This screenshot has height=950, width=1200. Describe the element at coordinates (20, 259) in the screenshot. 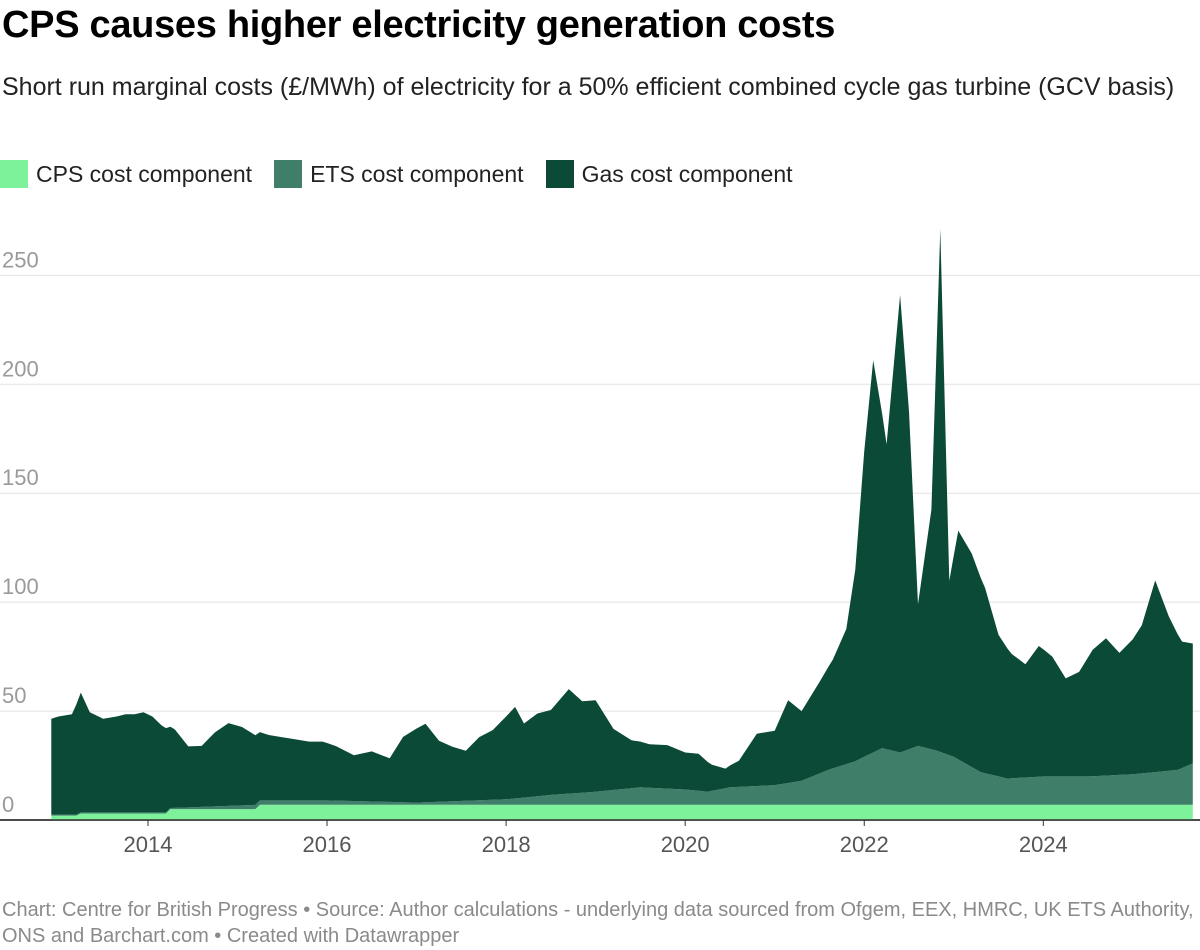

I see `y-tick-label: 250` at that location.